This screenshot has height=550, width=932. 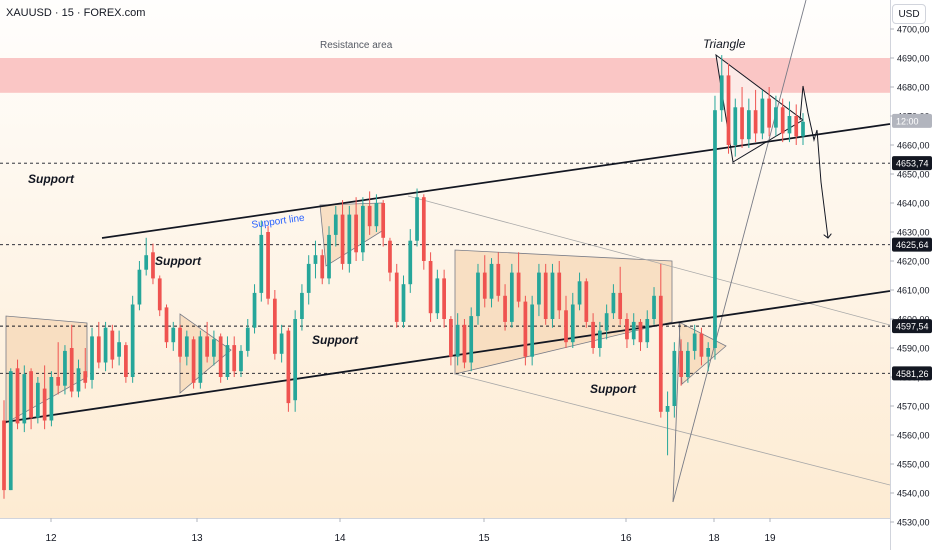 What do you see at coordinates (770, 538) in the screenshot?
I see `x-tick-label: 19` at bounding box center [770, 538].